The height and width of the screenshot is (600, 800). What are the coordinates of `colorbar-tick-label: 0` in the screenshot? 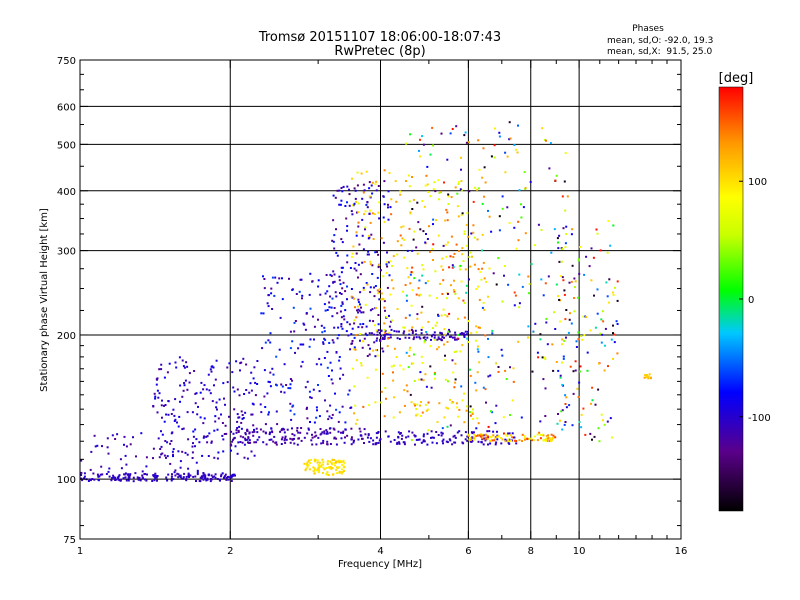 It's located at (751, 300).